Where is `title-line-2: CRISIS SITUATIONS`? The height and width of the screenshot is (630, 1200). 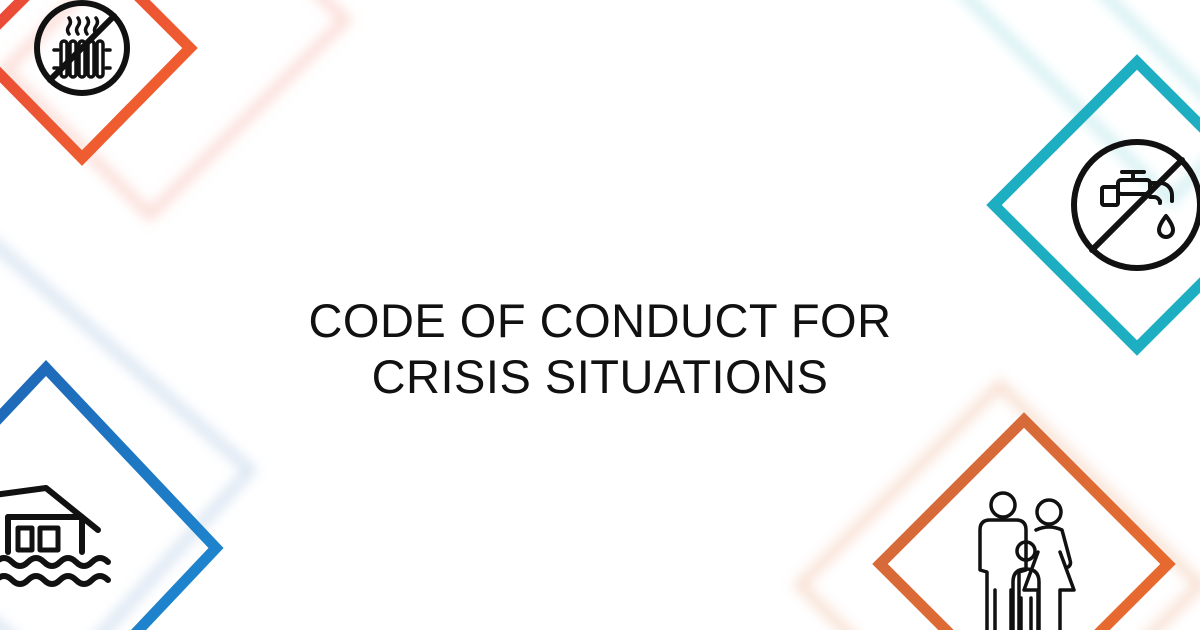
title-line-2: CRISIS SITUATIONS is located at coordinates (600, 377).